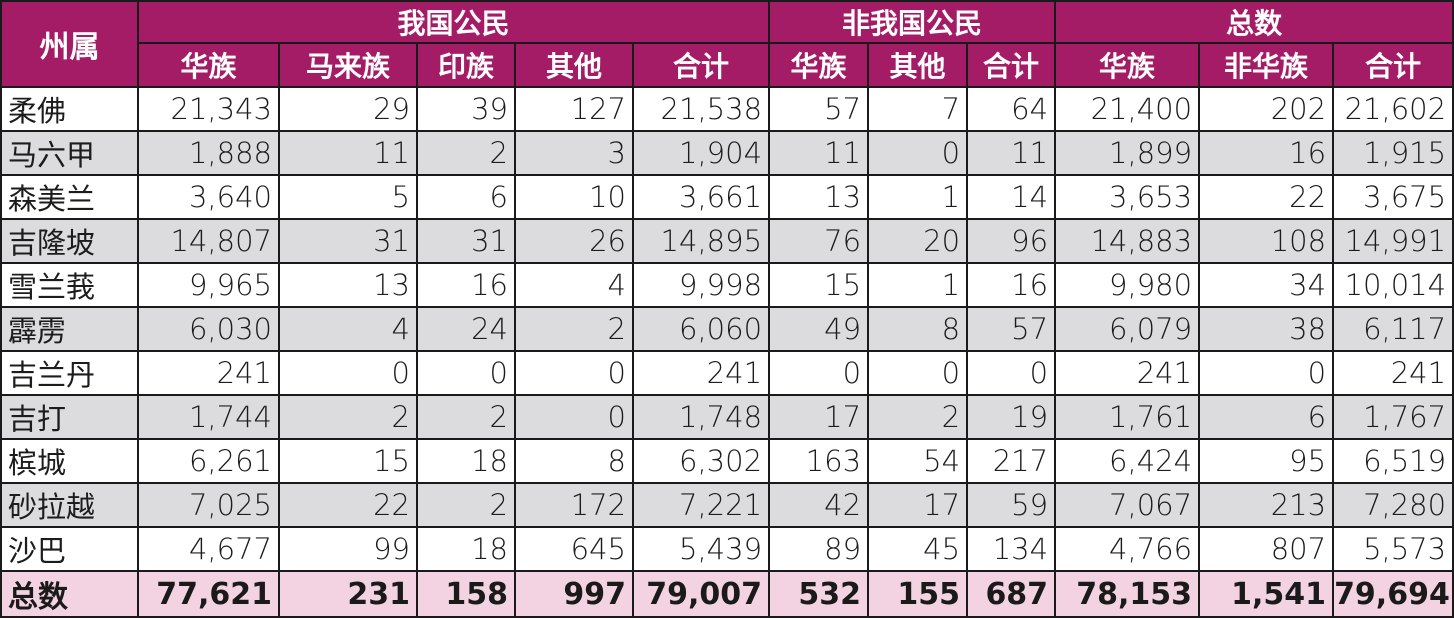  I want to click on value-cell: 1, so click(918, 197).